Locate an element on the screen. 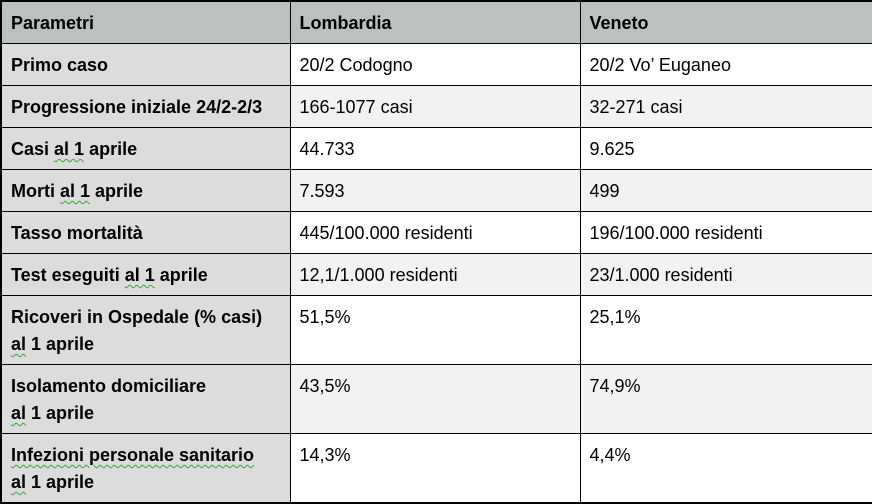 Image resolution: width=872 pixels, height=504 pixels. param-label-text: Ricoveri in Ospedale (% casi) is located at coordinates (137, 317).